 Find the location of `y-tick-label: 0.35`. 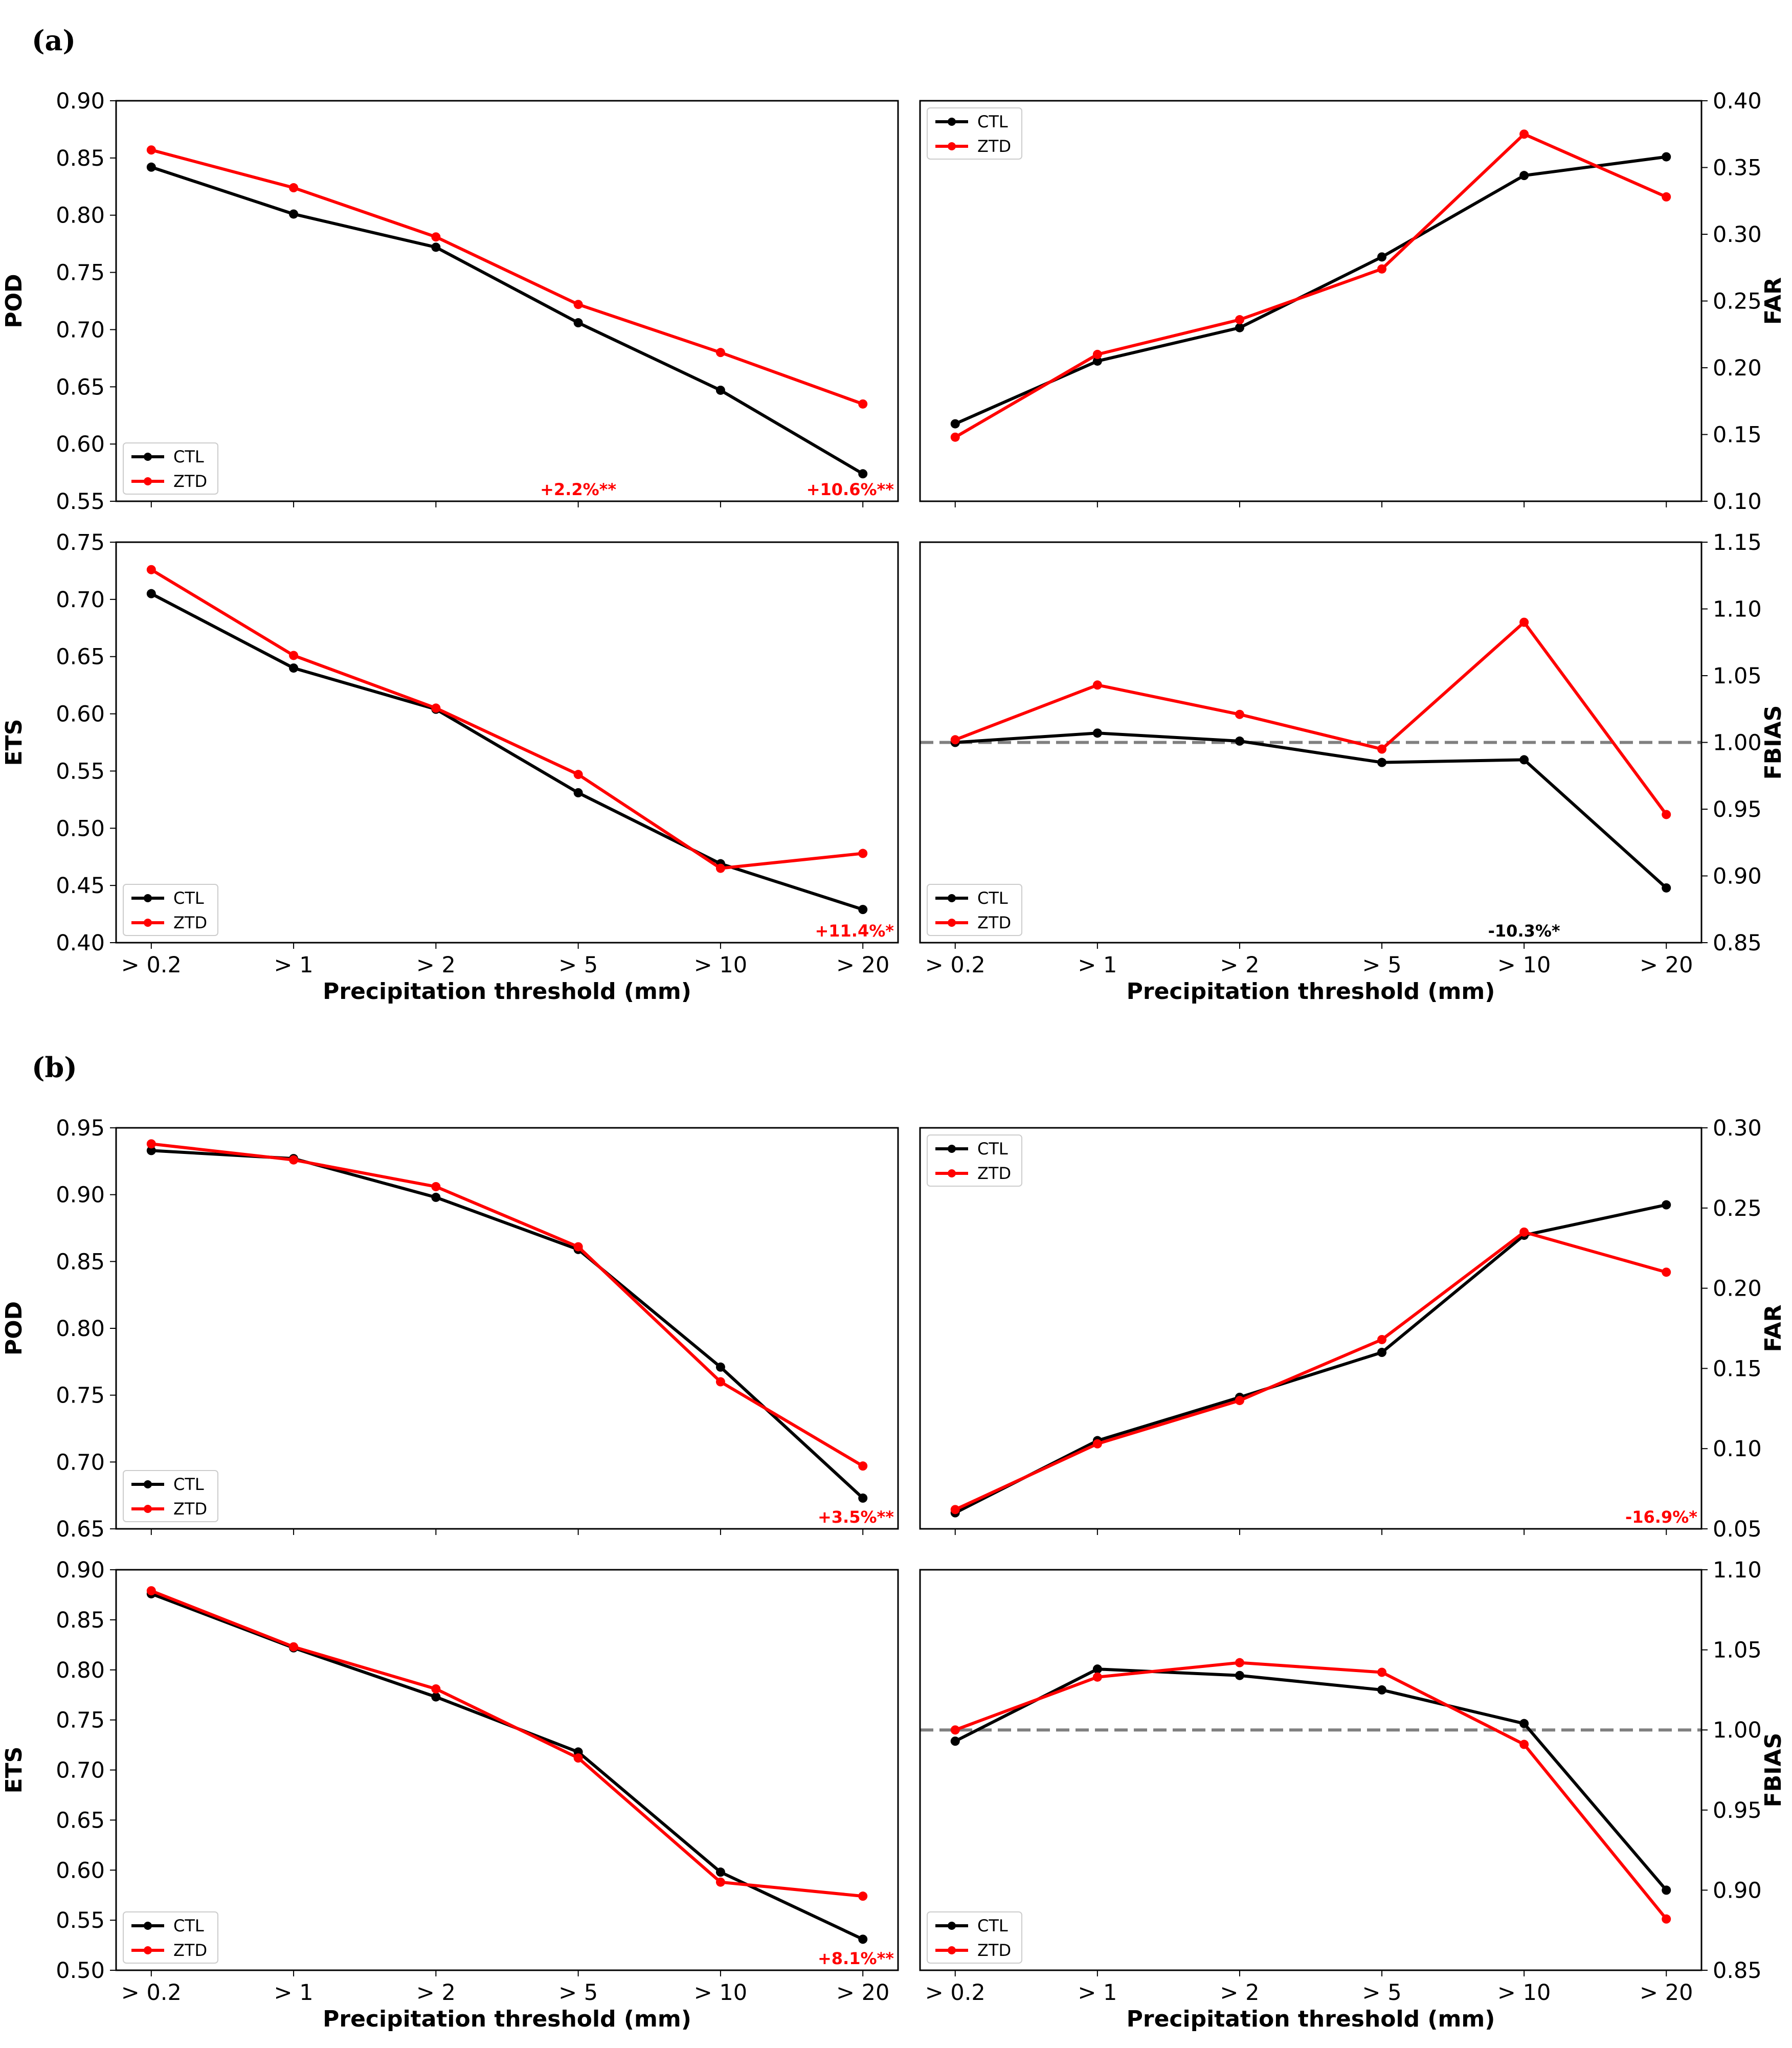

y-tick-label: 0.35 is located at coordinates (1737, 168).